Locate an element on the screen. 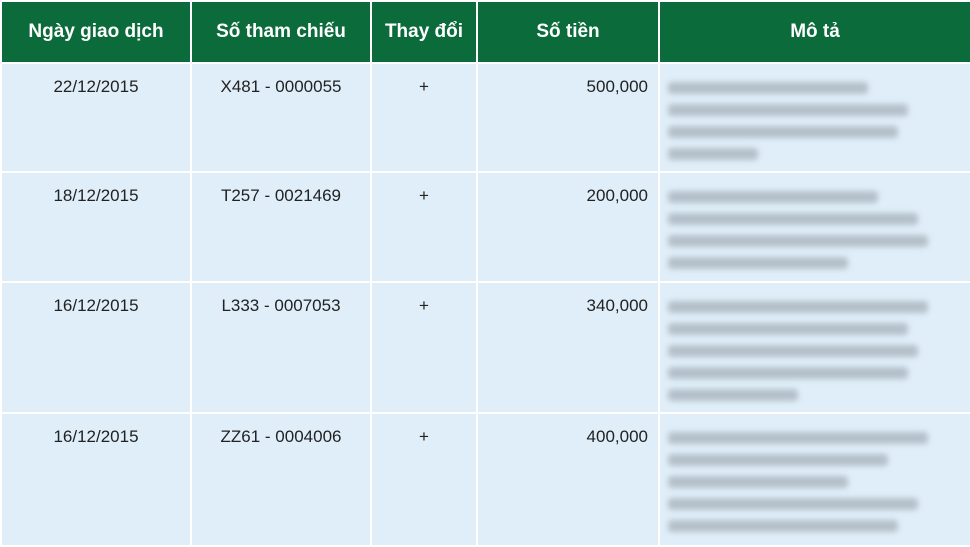 This screenshot has height=547, width=970. amount-cell: 200,000 is located at coordinates (568, 227).